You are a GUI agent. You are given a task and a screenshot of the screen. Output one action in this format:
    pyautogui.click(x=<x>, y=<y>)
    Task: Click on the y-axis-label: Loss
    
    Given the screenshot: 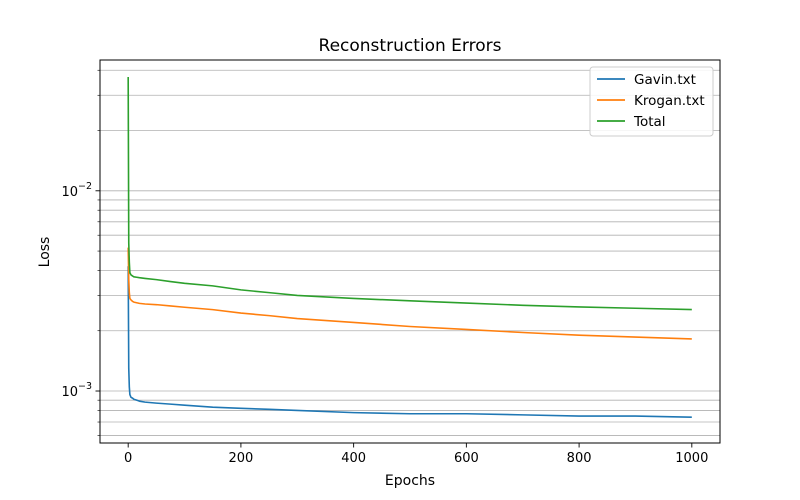 What is the action you would take?
    pyautogui.click(x=45, y=252)
    